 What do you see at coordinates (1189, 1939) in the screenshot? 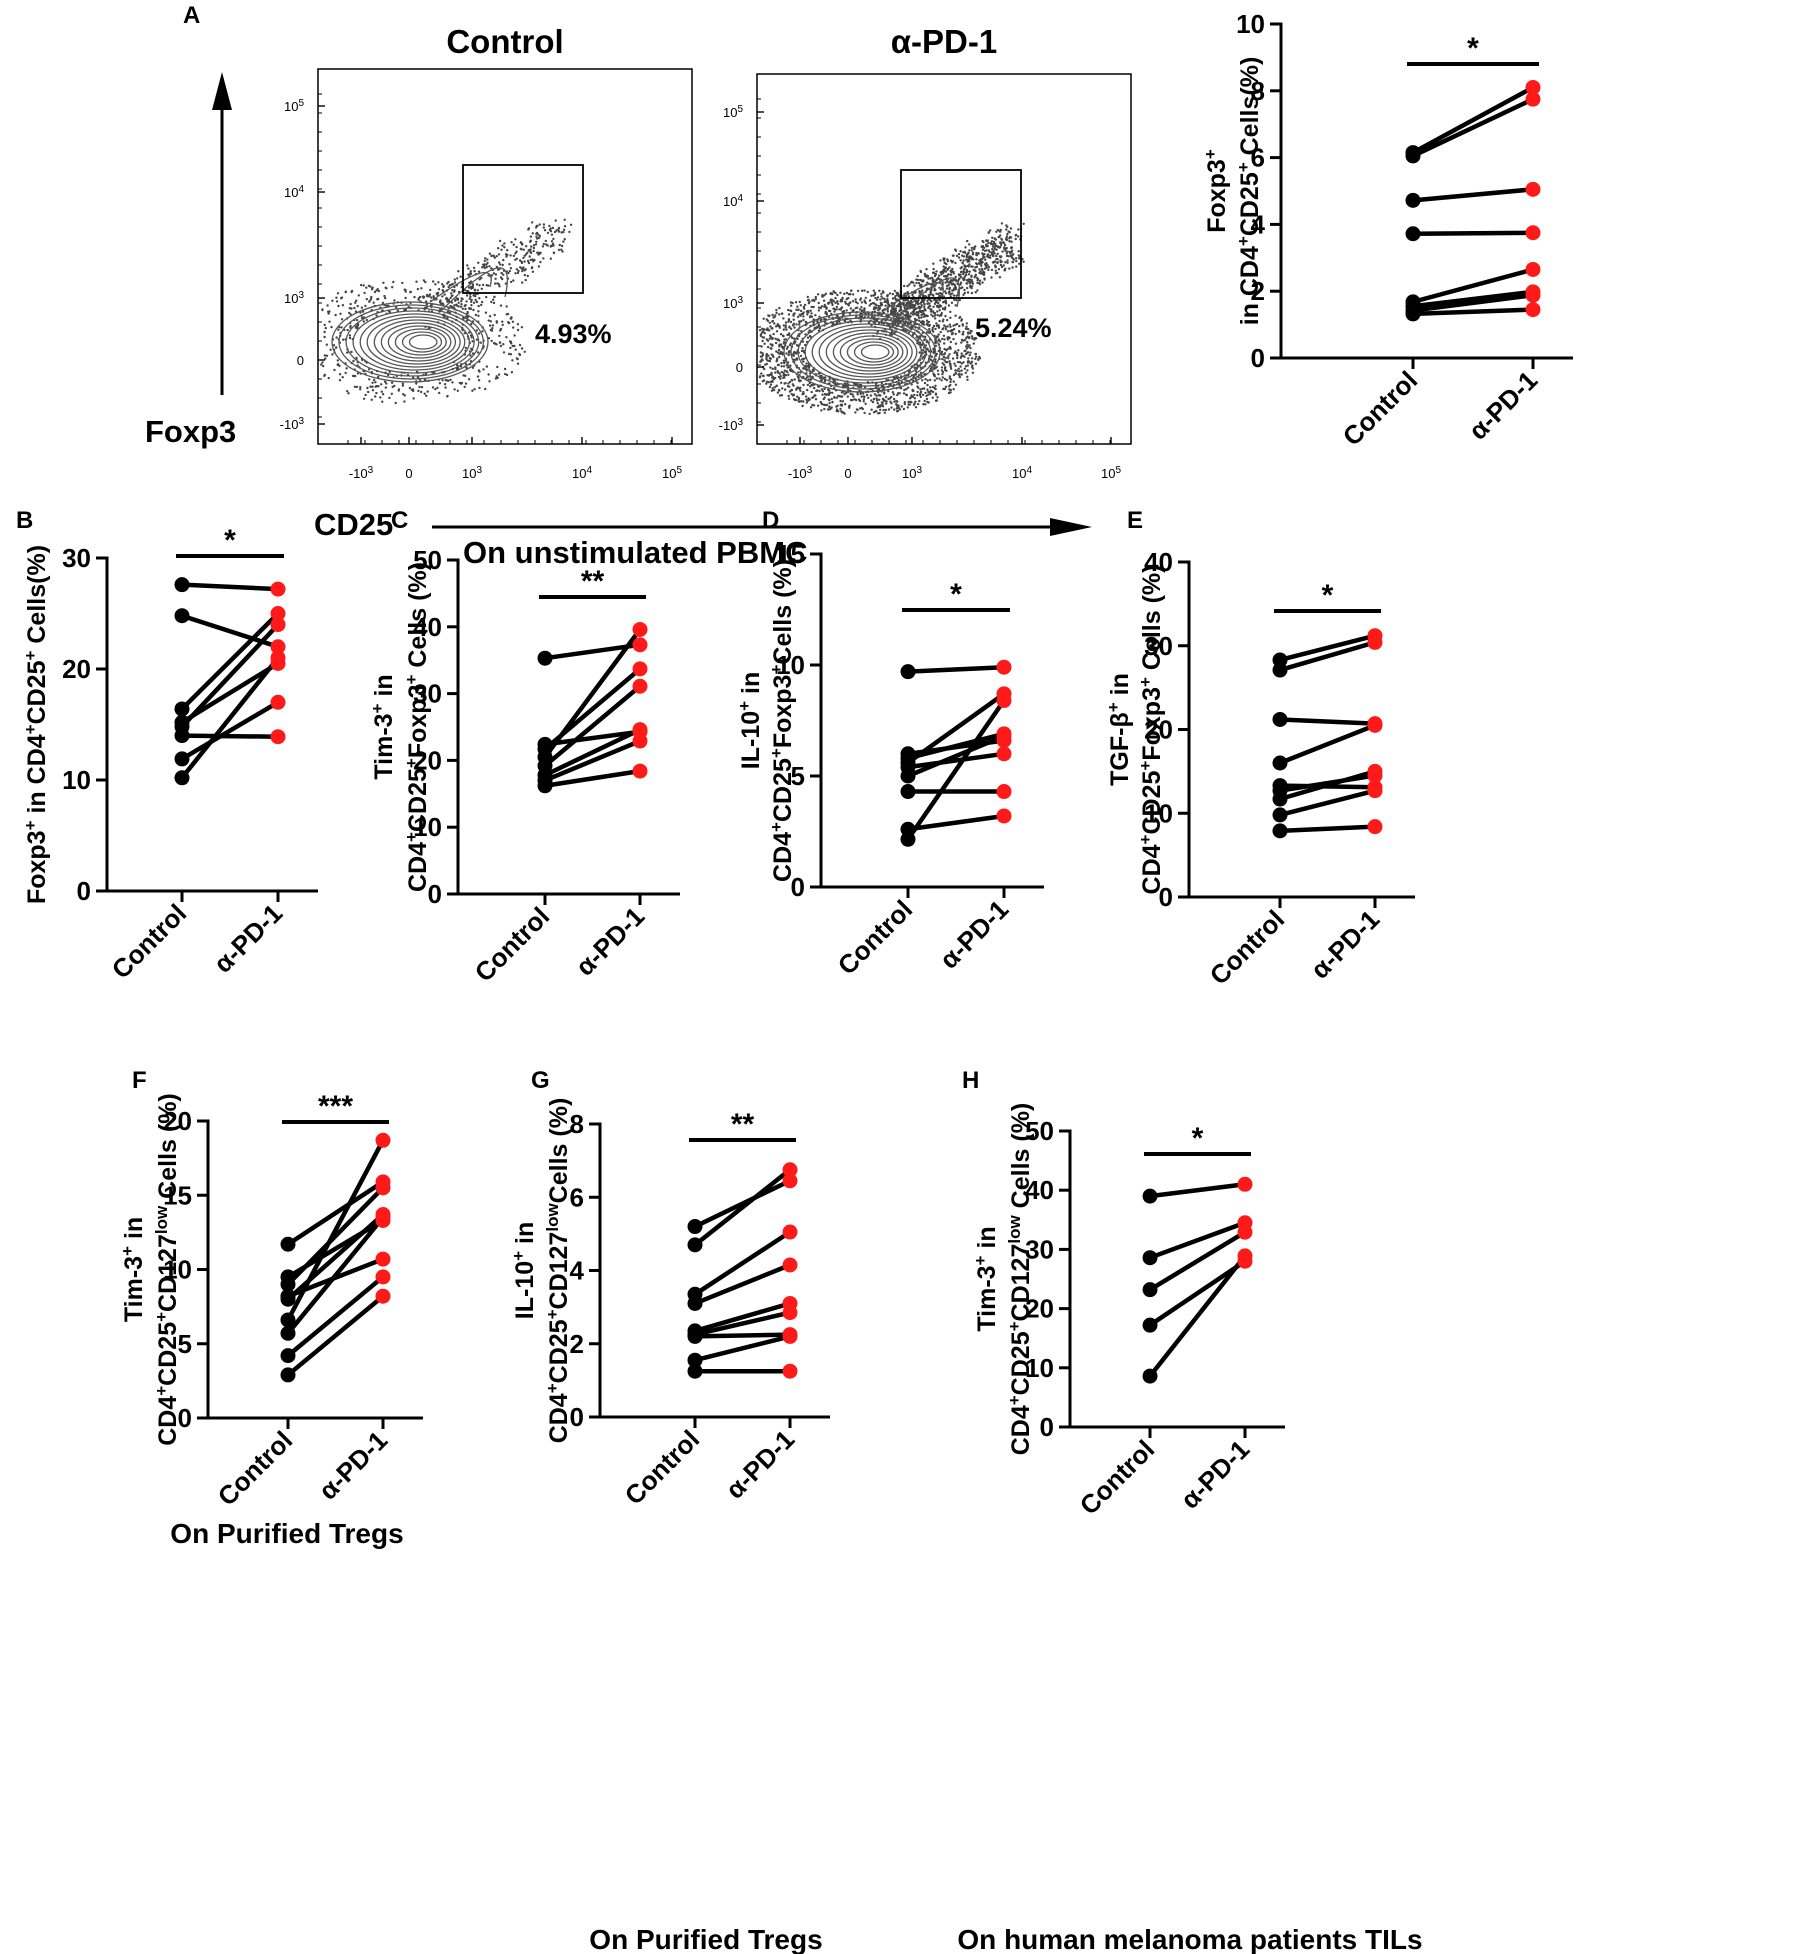
I see `panel-caption: On human melanoma patients TILs` at bounding box center [1189, 1939].